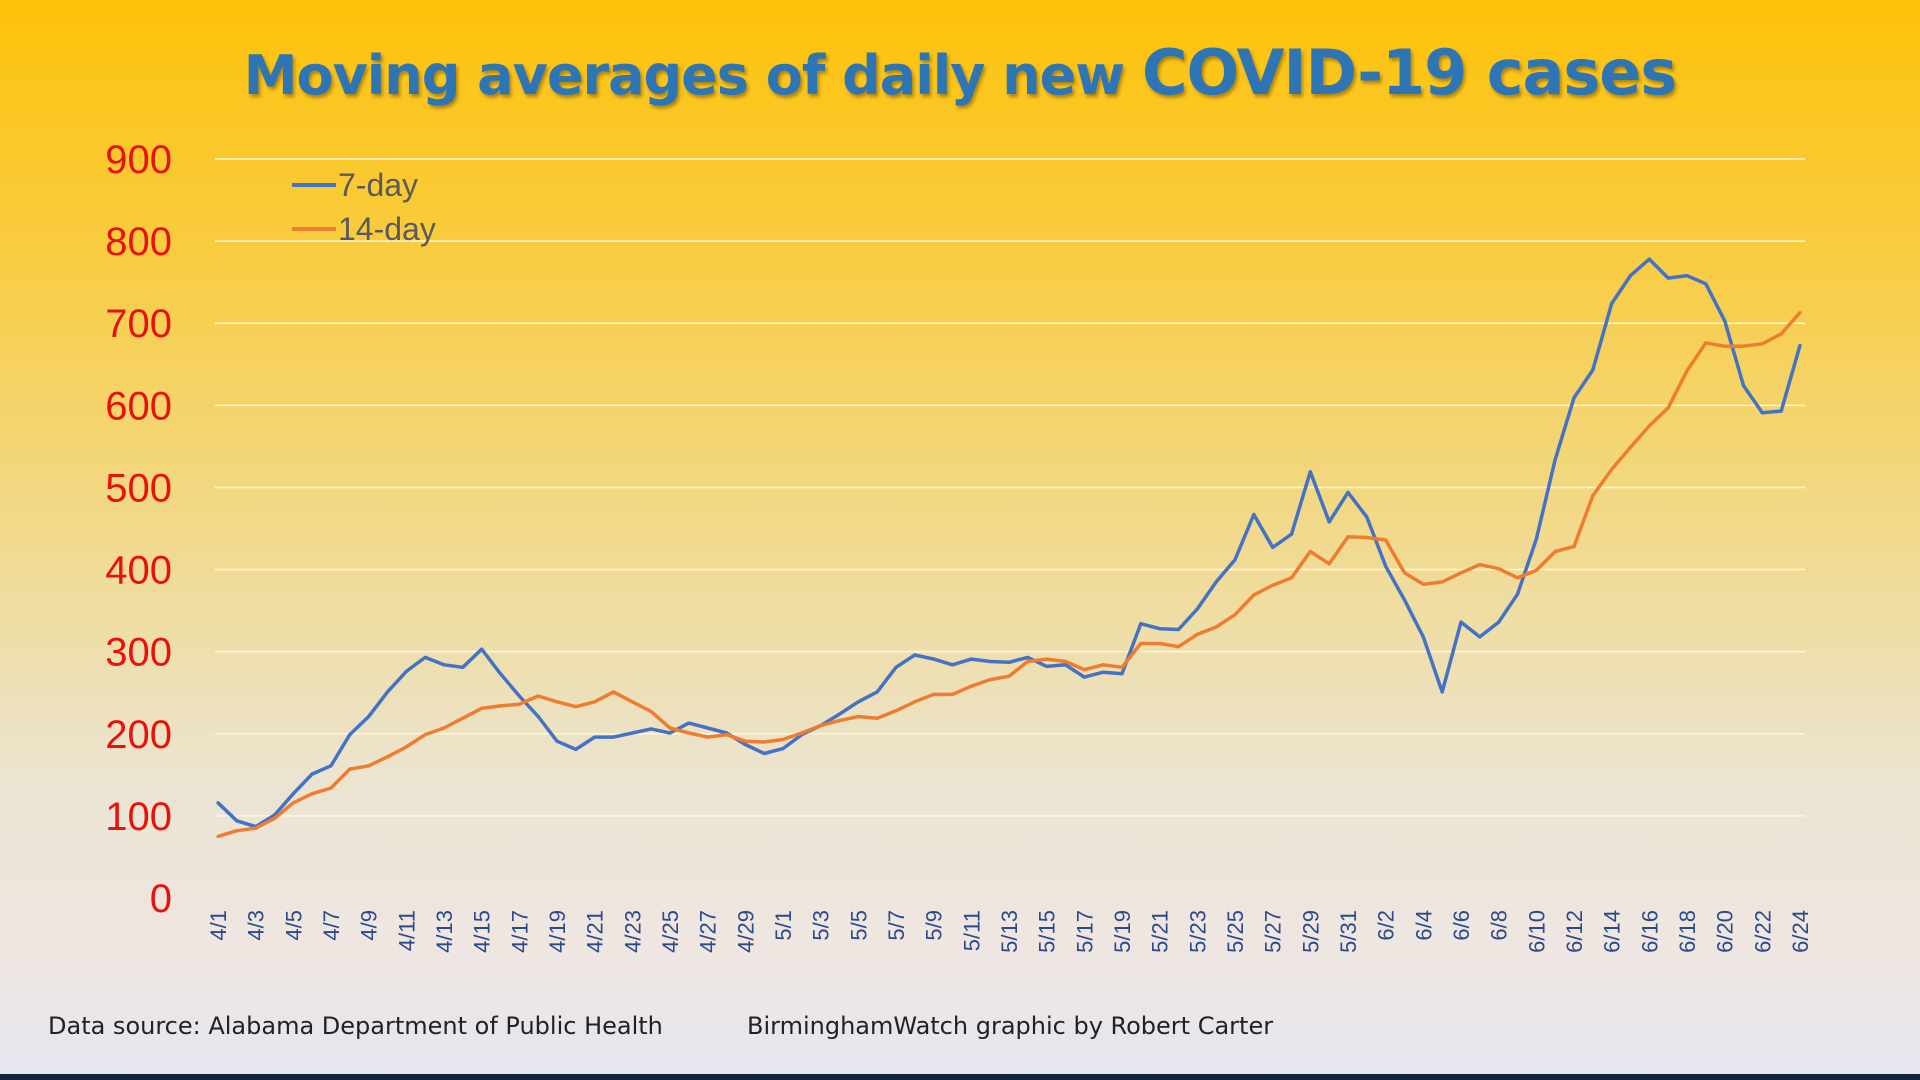 This screenshot has width=1920, height=1080. Describe the element at coordinates (138, 817) in the screenshot. I see `y-tick-label: 100` at that location.